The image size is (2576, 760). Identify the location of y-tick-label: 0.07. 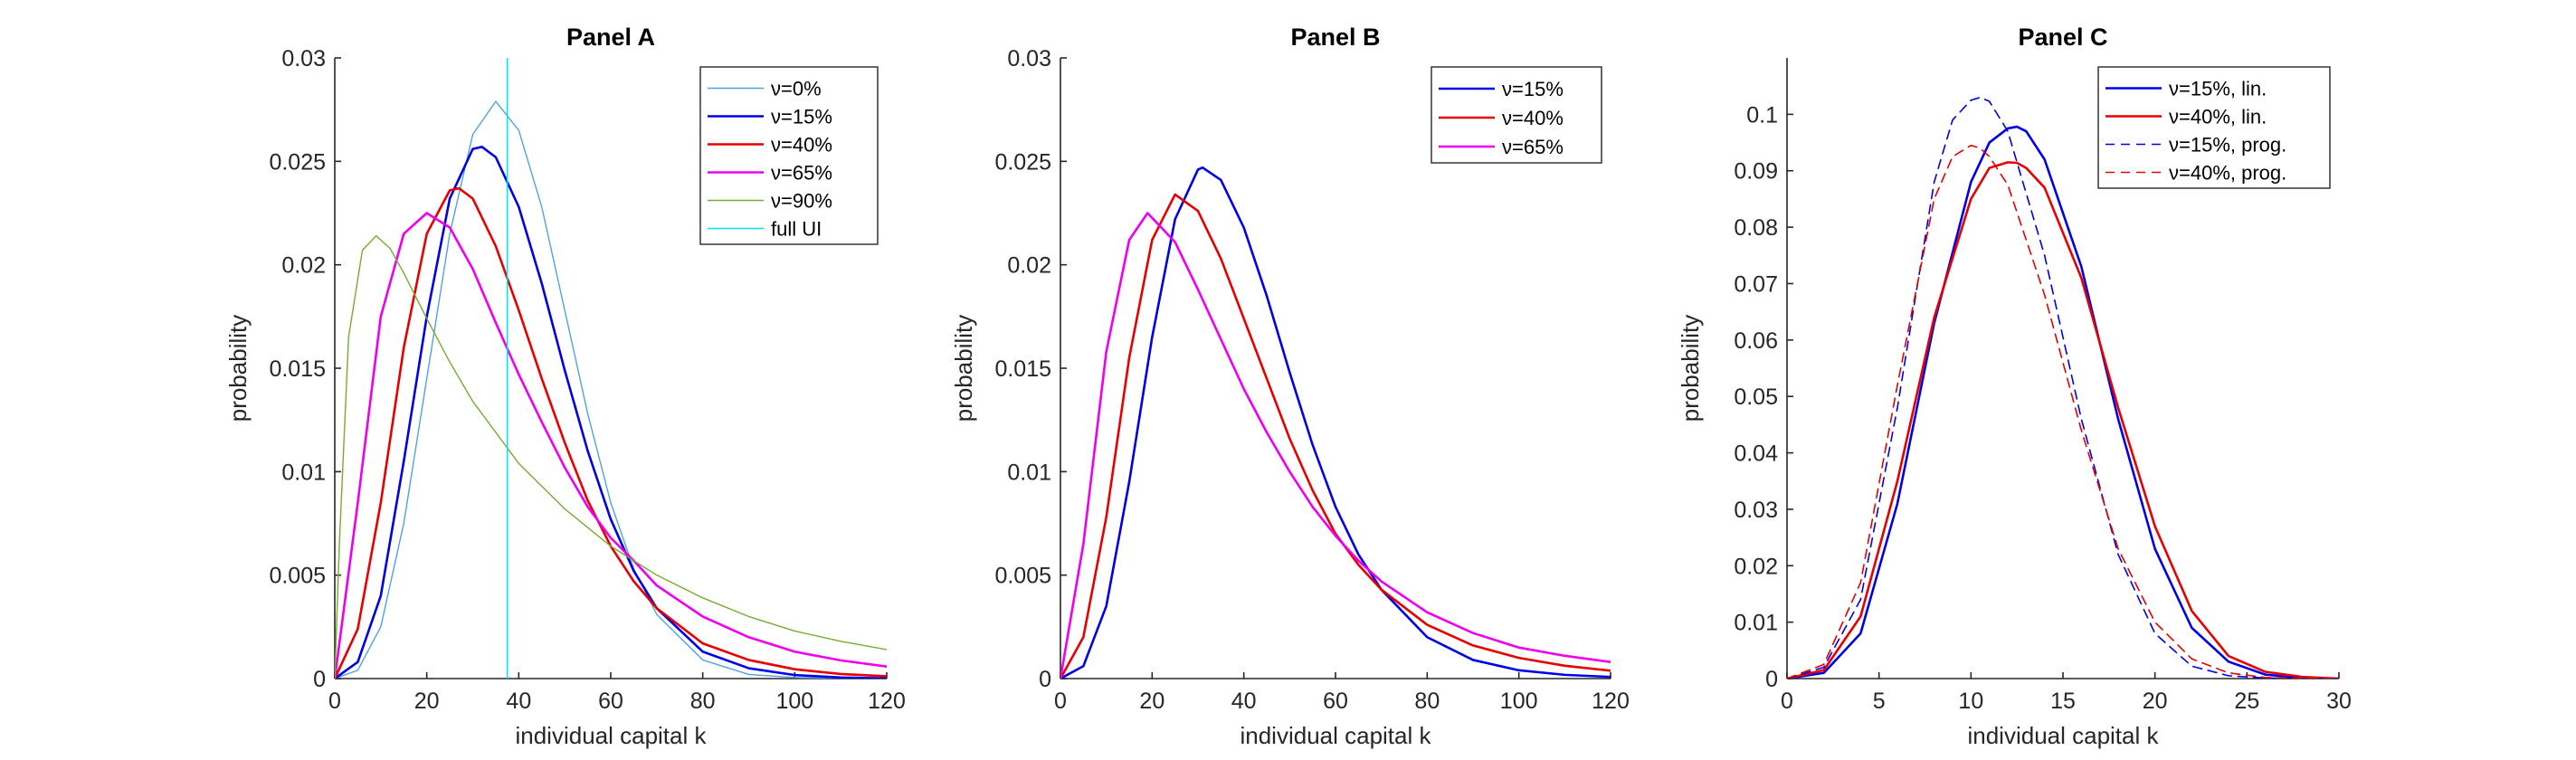
(1756, 284).